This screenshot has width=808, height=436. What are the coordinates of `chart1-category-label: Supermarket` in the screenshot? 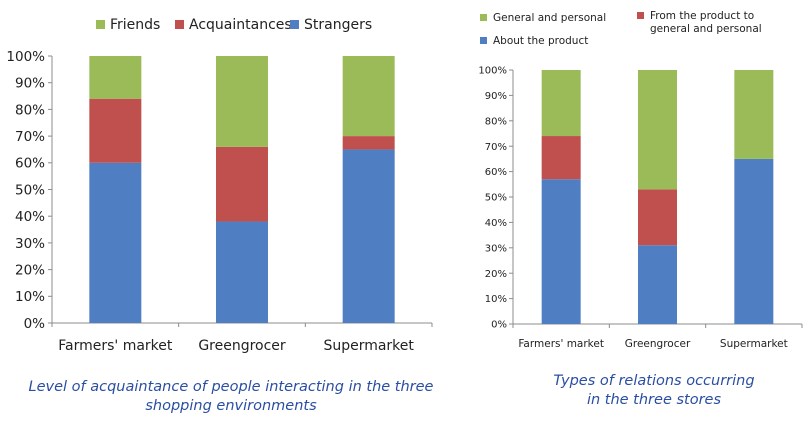 It's located at (368, 346).